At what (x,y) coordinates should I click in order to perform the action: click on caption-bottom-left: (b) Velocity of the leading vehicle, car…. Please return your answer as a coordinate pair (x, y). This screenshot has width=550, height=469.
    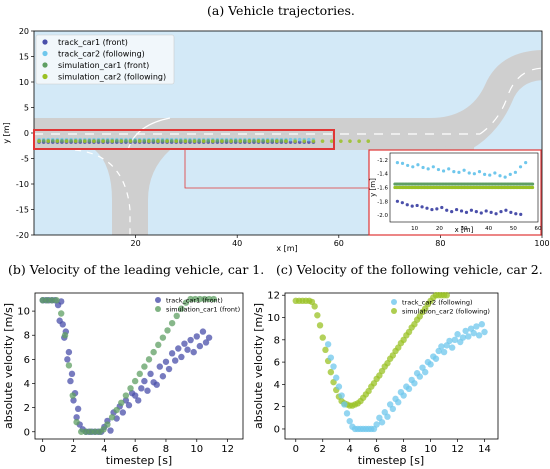
    Looking at the image, I should click on (136, 269).